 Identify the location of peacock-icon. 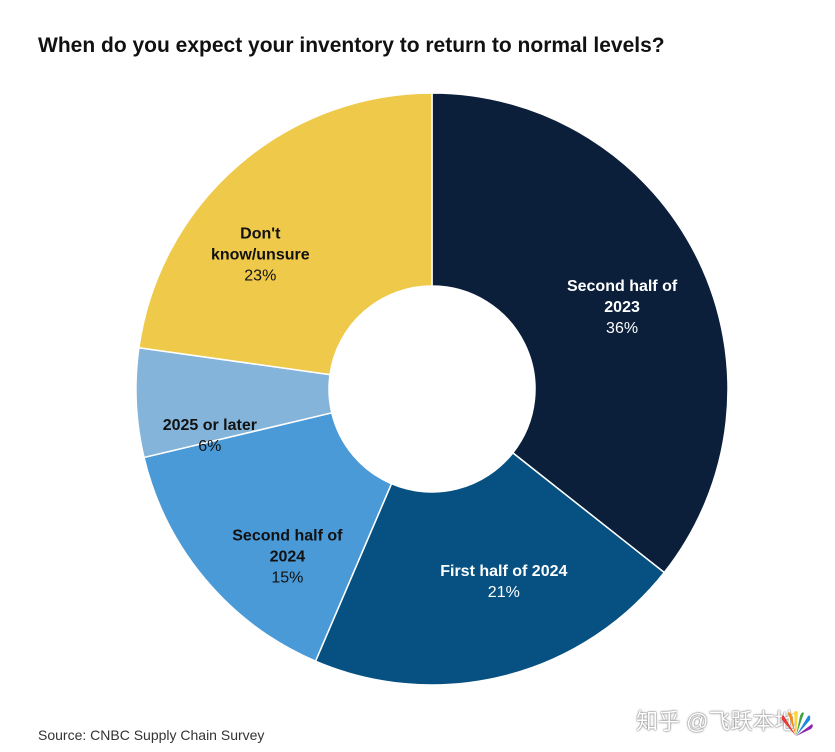
(797, 723).